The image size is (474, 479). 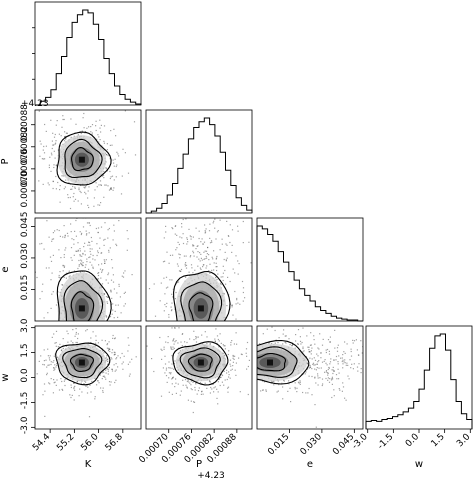 What do you see at coordinates (81, 362) in the screenshot?
I see `peak-marker` at bounding box center [81, 362].